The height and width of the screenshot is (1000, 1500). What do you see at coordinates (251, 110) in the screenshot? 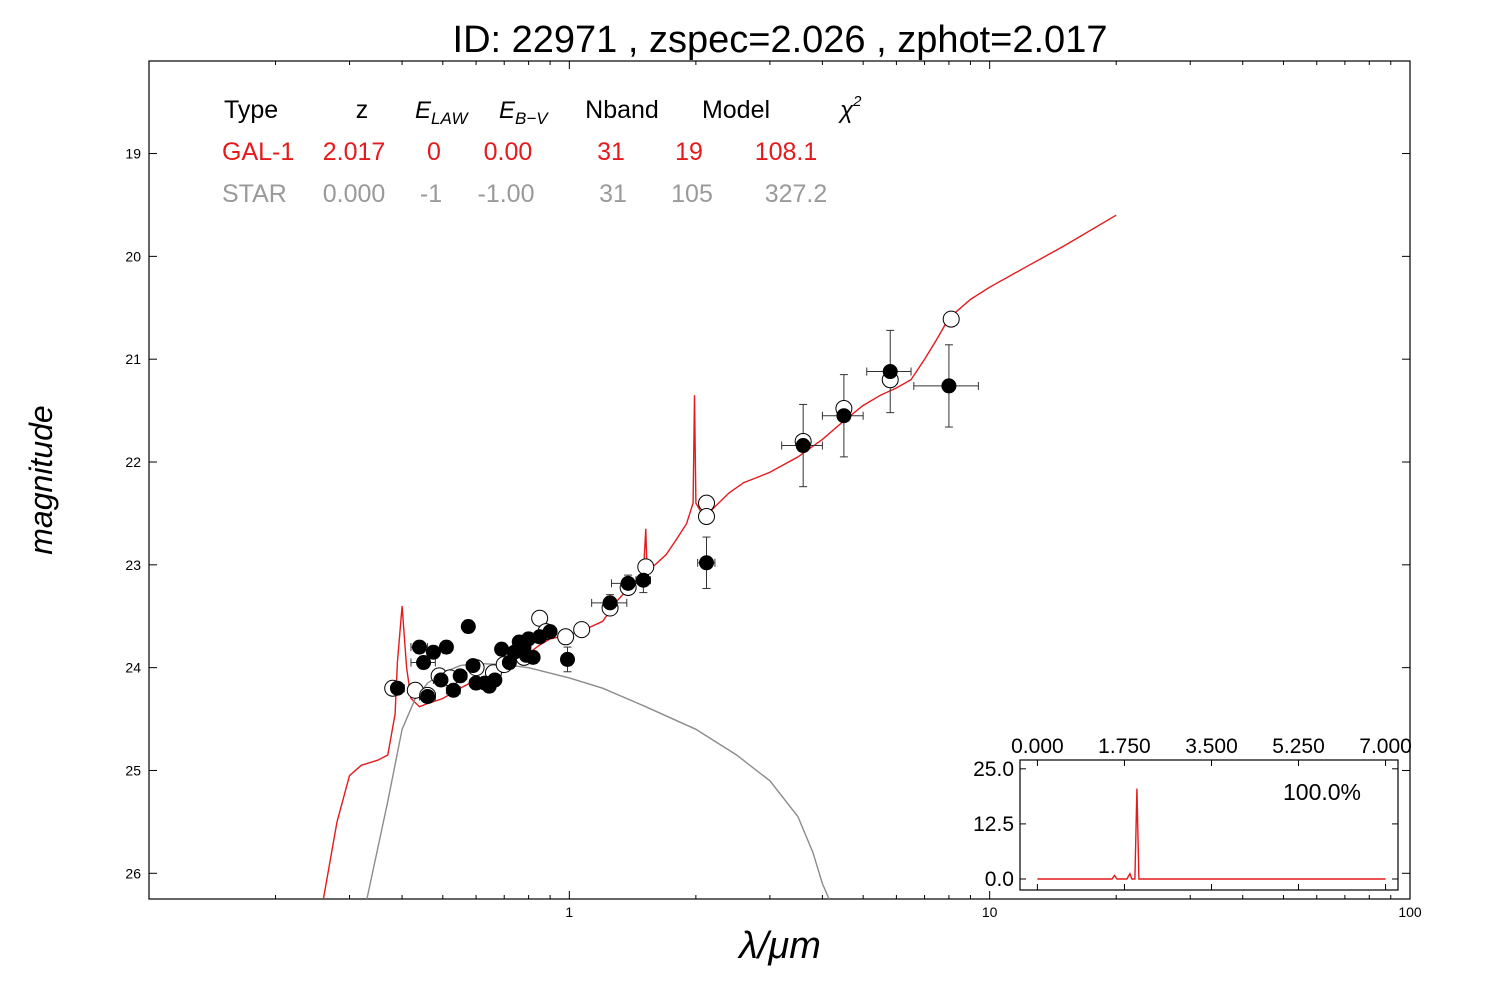
I see `fit-header-type: Type` at bounding box center [251, 110].